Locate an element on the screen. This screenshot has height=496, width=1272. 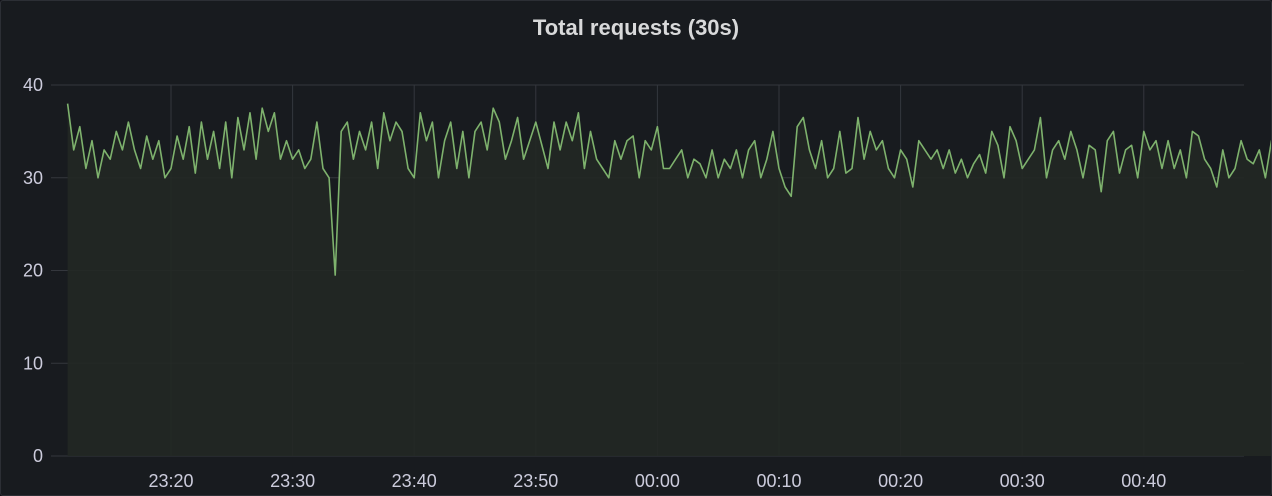
y-axis-labels: 0 10 20 30 40 is located at coordinates (33, 270).